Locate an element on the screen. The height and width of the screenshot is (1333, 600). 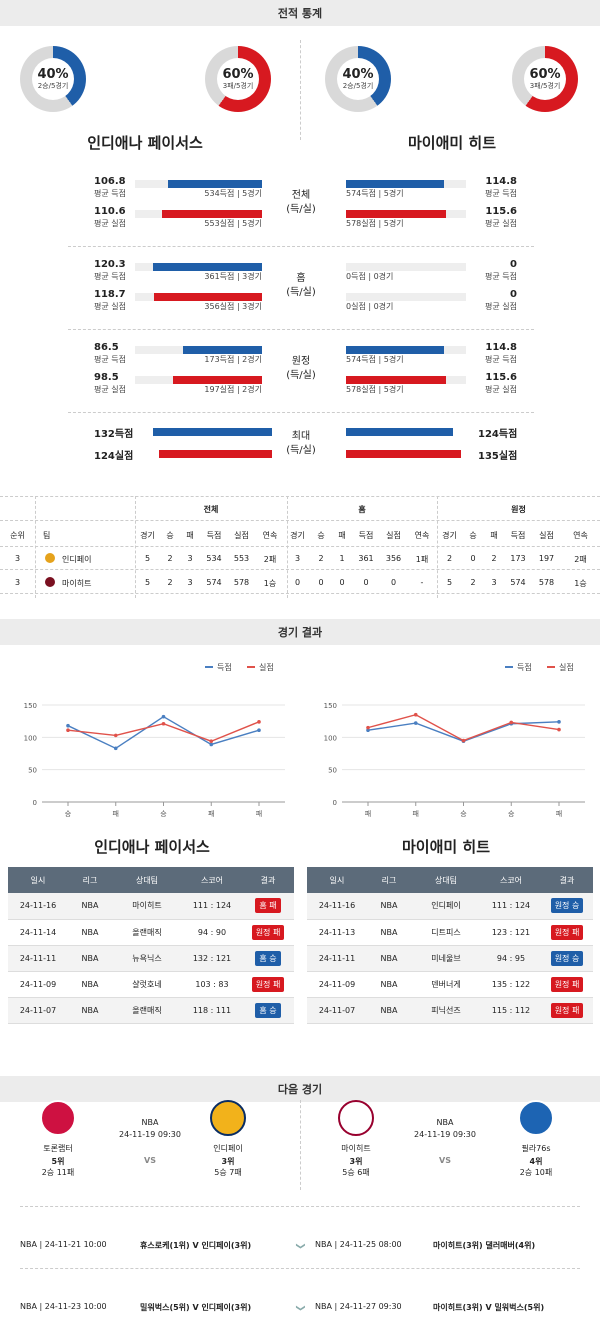
pacers-logo-icon is located at coordinates (50, 558).